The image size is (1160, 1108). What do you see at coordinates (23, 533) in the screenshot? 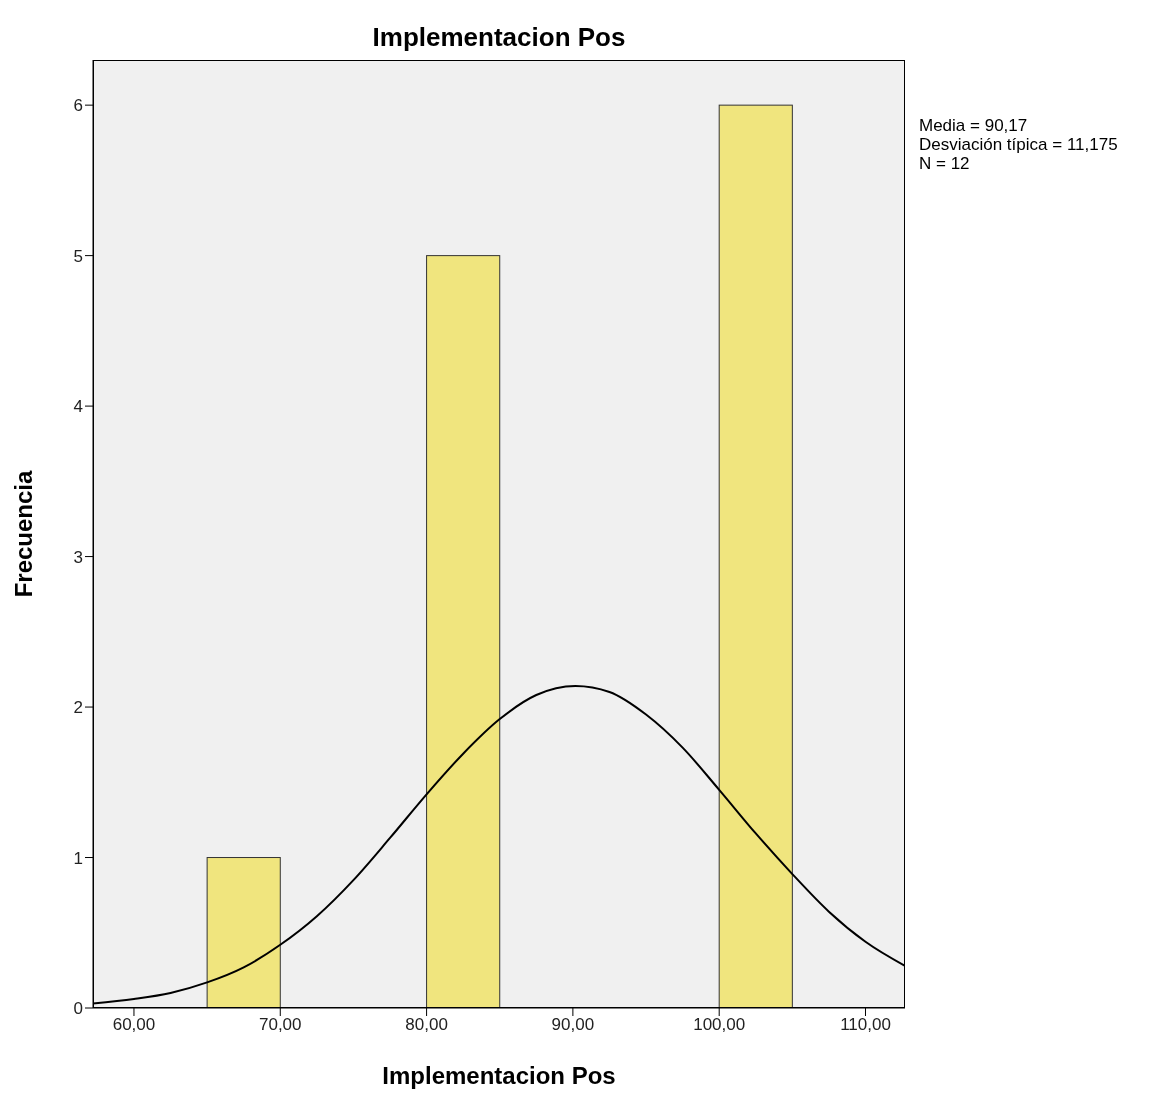
I see `y-axis-title: Frecuencia` at bounding box center [23, 533].